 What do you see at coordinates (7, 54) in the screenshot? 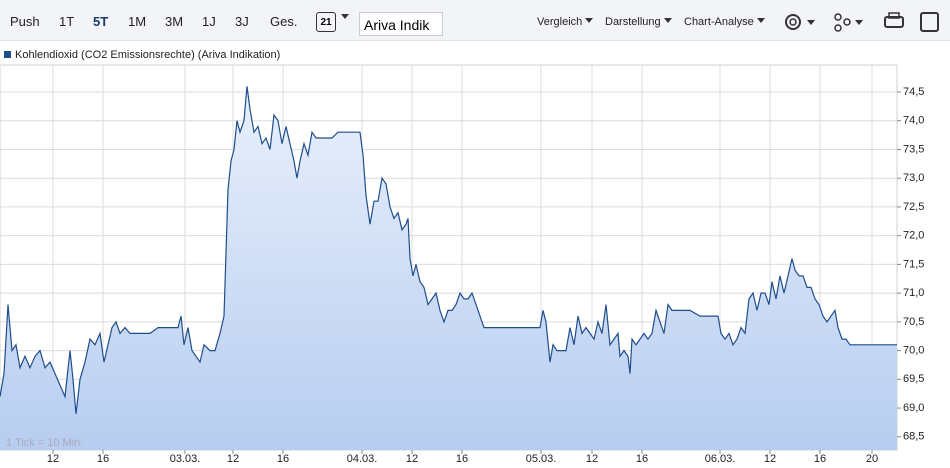
I see `legend-swatch` at bounding box center [7, 54].